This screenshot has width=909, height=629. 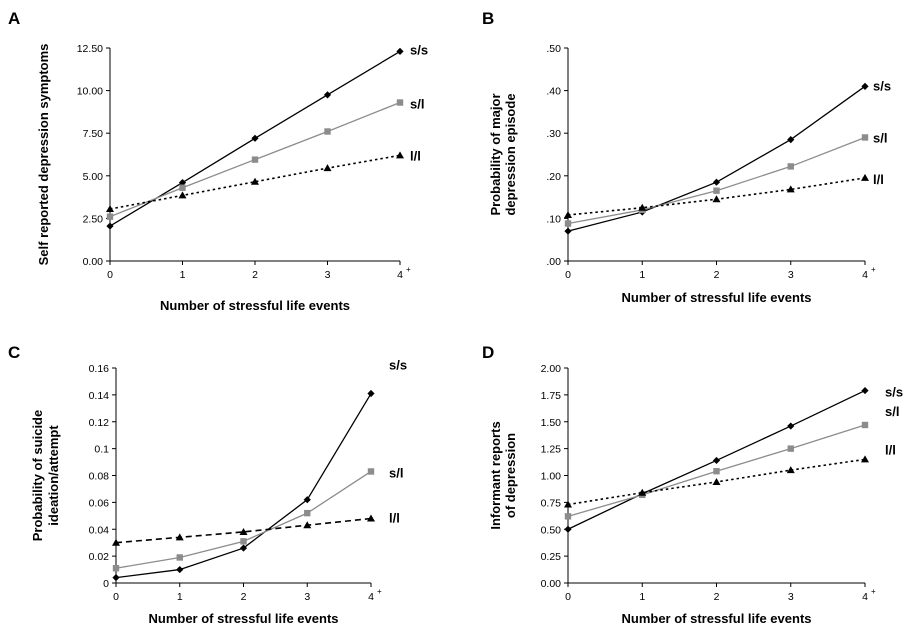 I want to click on panel-d-x-tick-label: 0, so click(x=568, y=597).